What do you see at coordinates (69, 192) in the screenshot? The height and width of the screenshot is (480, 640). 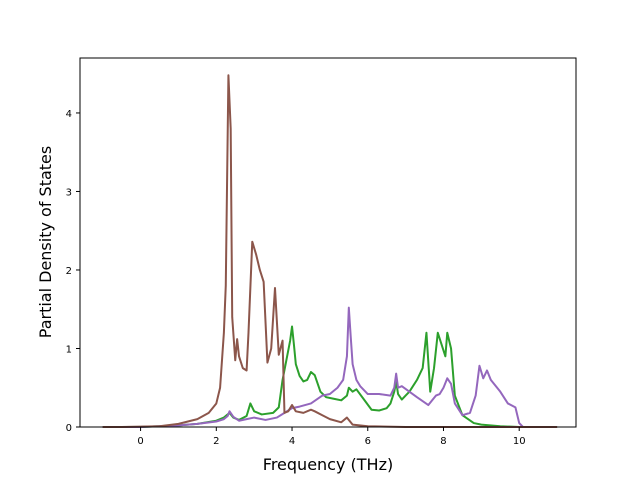 I see `y-tick-label: 3` at bounding box center [69, 192].